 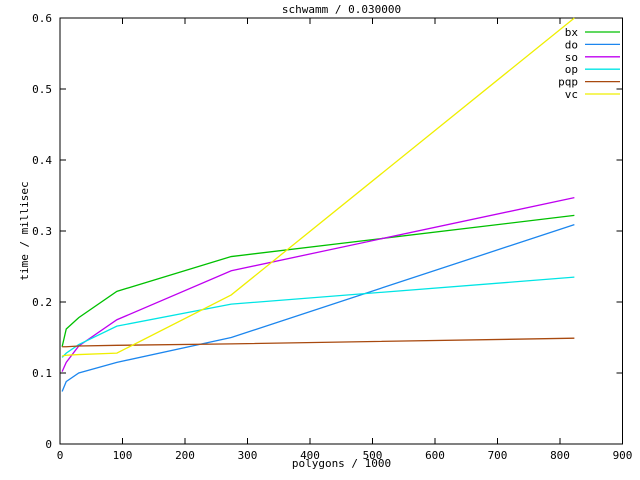 I want to click on x-tick-label: 800, so click(x=560, y=455).